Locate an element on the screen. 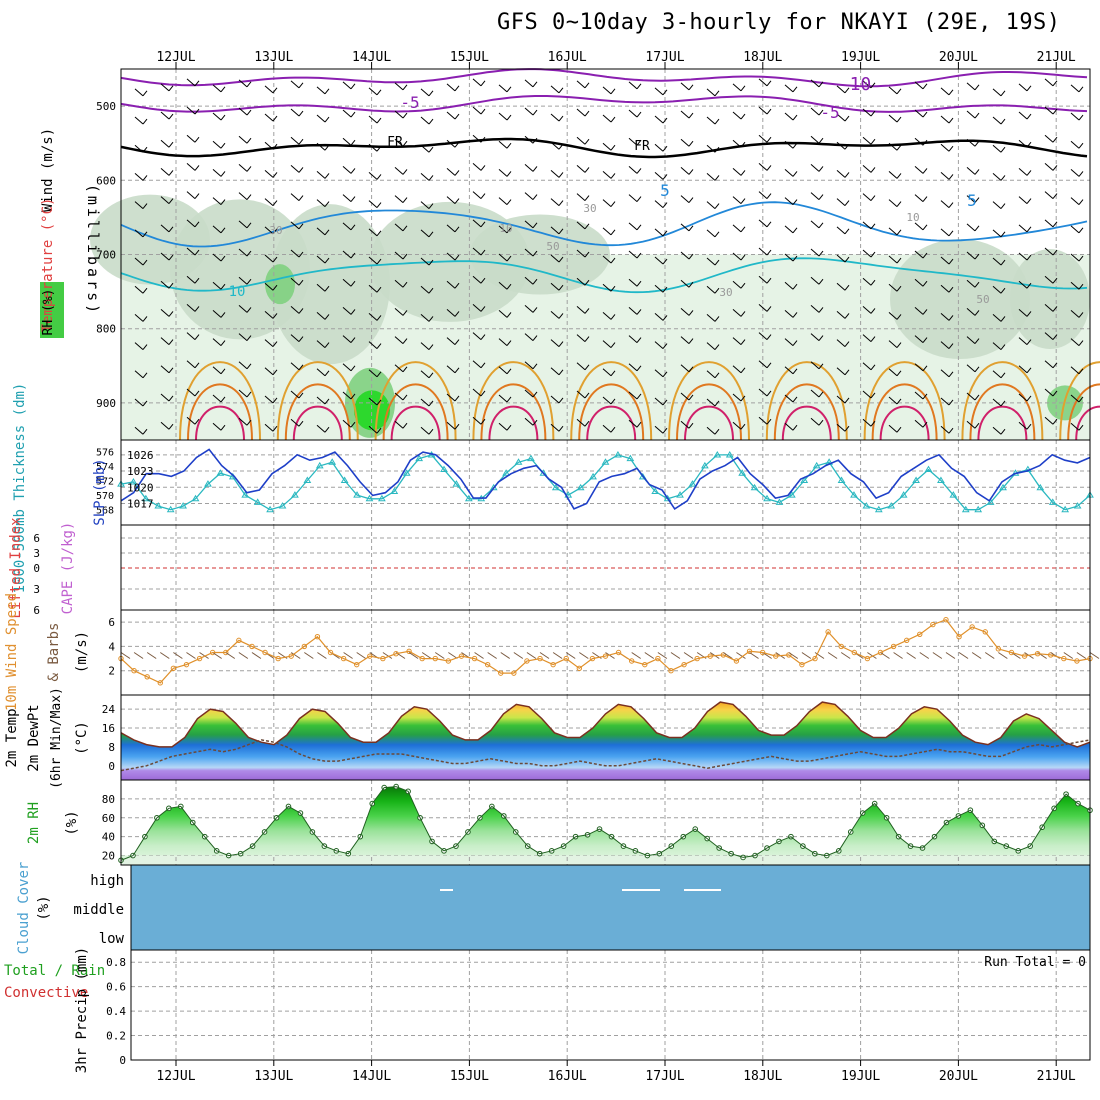  date-label-bottom: 14JUL is located at coordinates (371, 1076).